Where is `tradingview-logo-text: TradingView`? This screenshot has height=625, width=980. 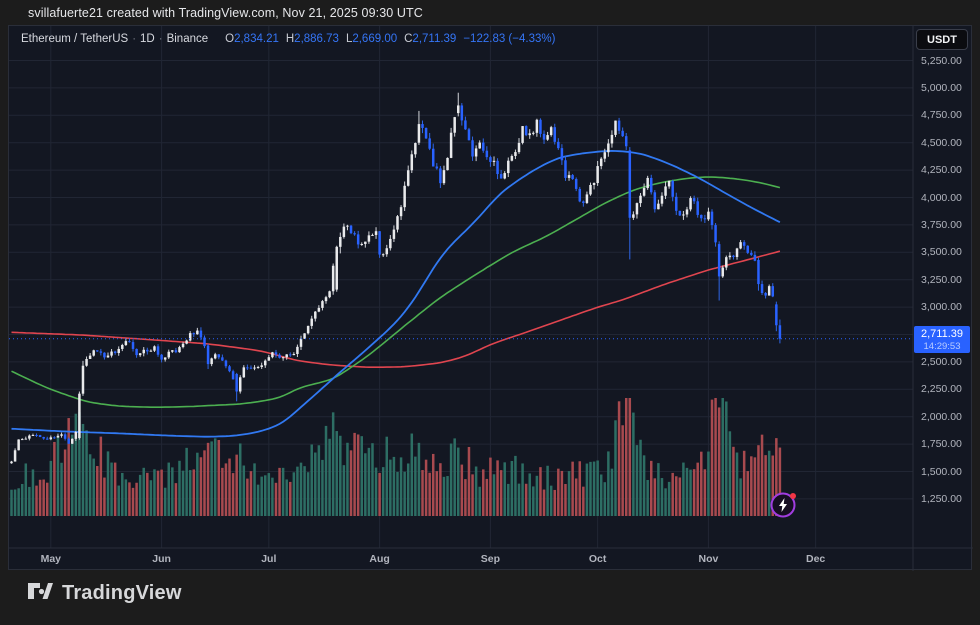
tradingview-logo-text: TradingView is located at coordinates (122, 593).